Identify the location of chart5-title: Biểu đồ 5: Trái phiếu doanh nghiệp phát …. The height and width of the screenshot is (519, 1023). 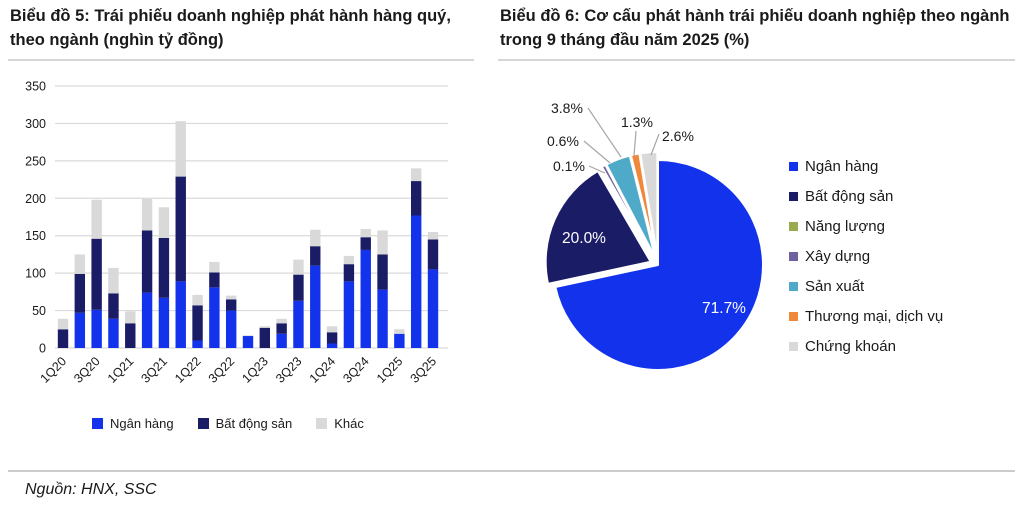
(230, 28).